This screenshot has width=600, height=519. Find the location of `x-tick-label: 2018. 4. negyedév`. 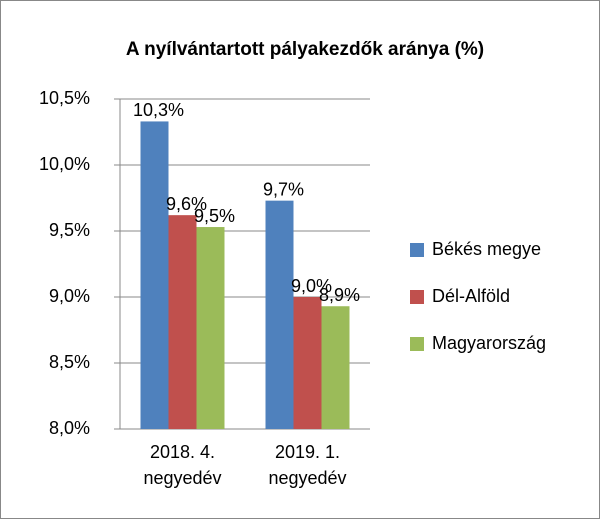

x-tick-label: 2018. 4. negyedév is located at coordinates (182, 465).